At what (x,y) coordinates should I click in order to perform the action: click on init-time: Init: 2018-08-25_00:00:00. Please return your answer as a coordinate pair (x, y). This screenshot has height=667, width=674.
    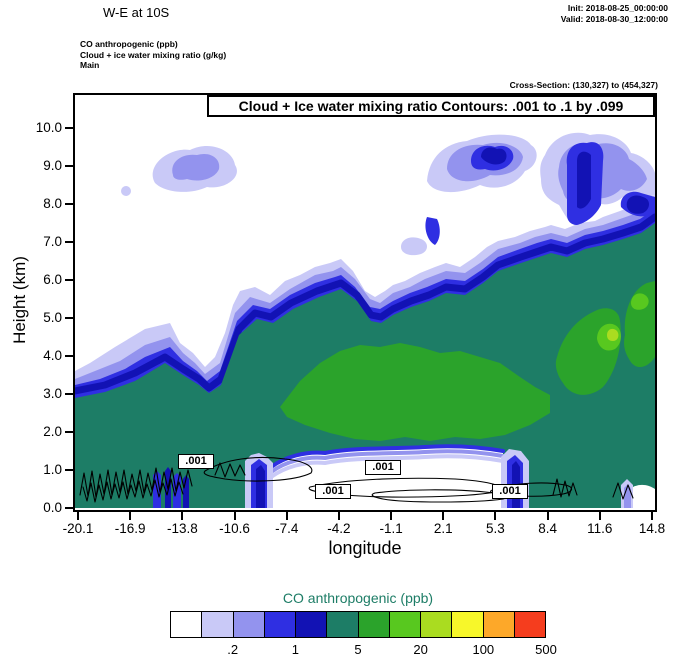
    Looking at the image, I should click on (617, 8).